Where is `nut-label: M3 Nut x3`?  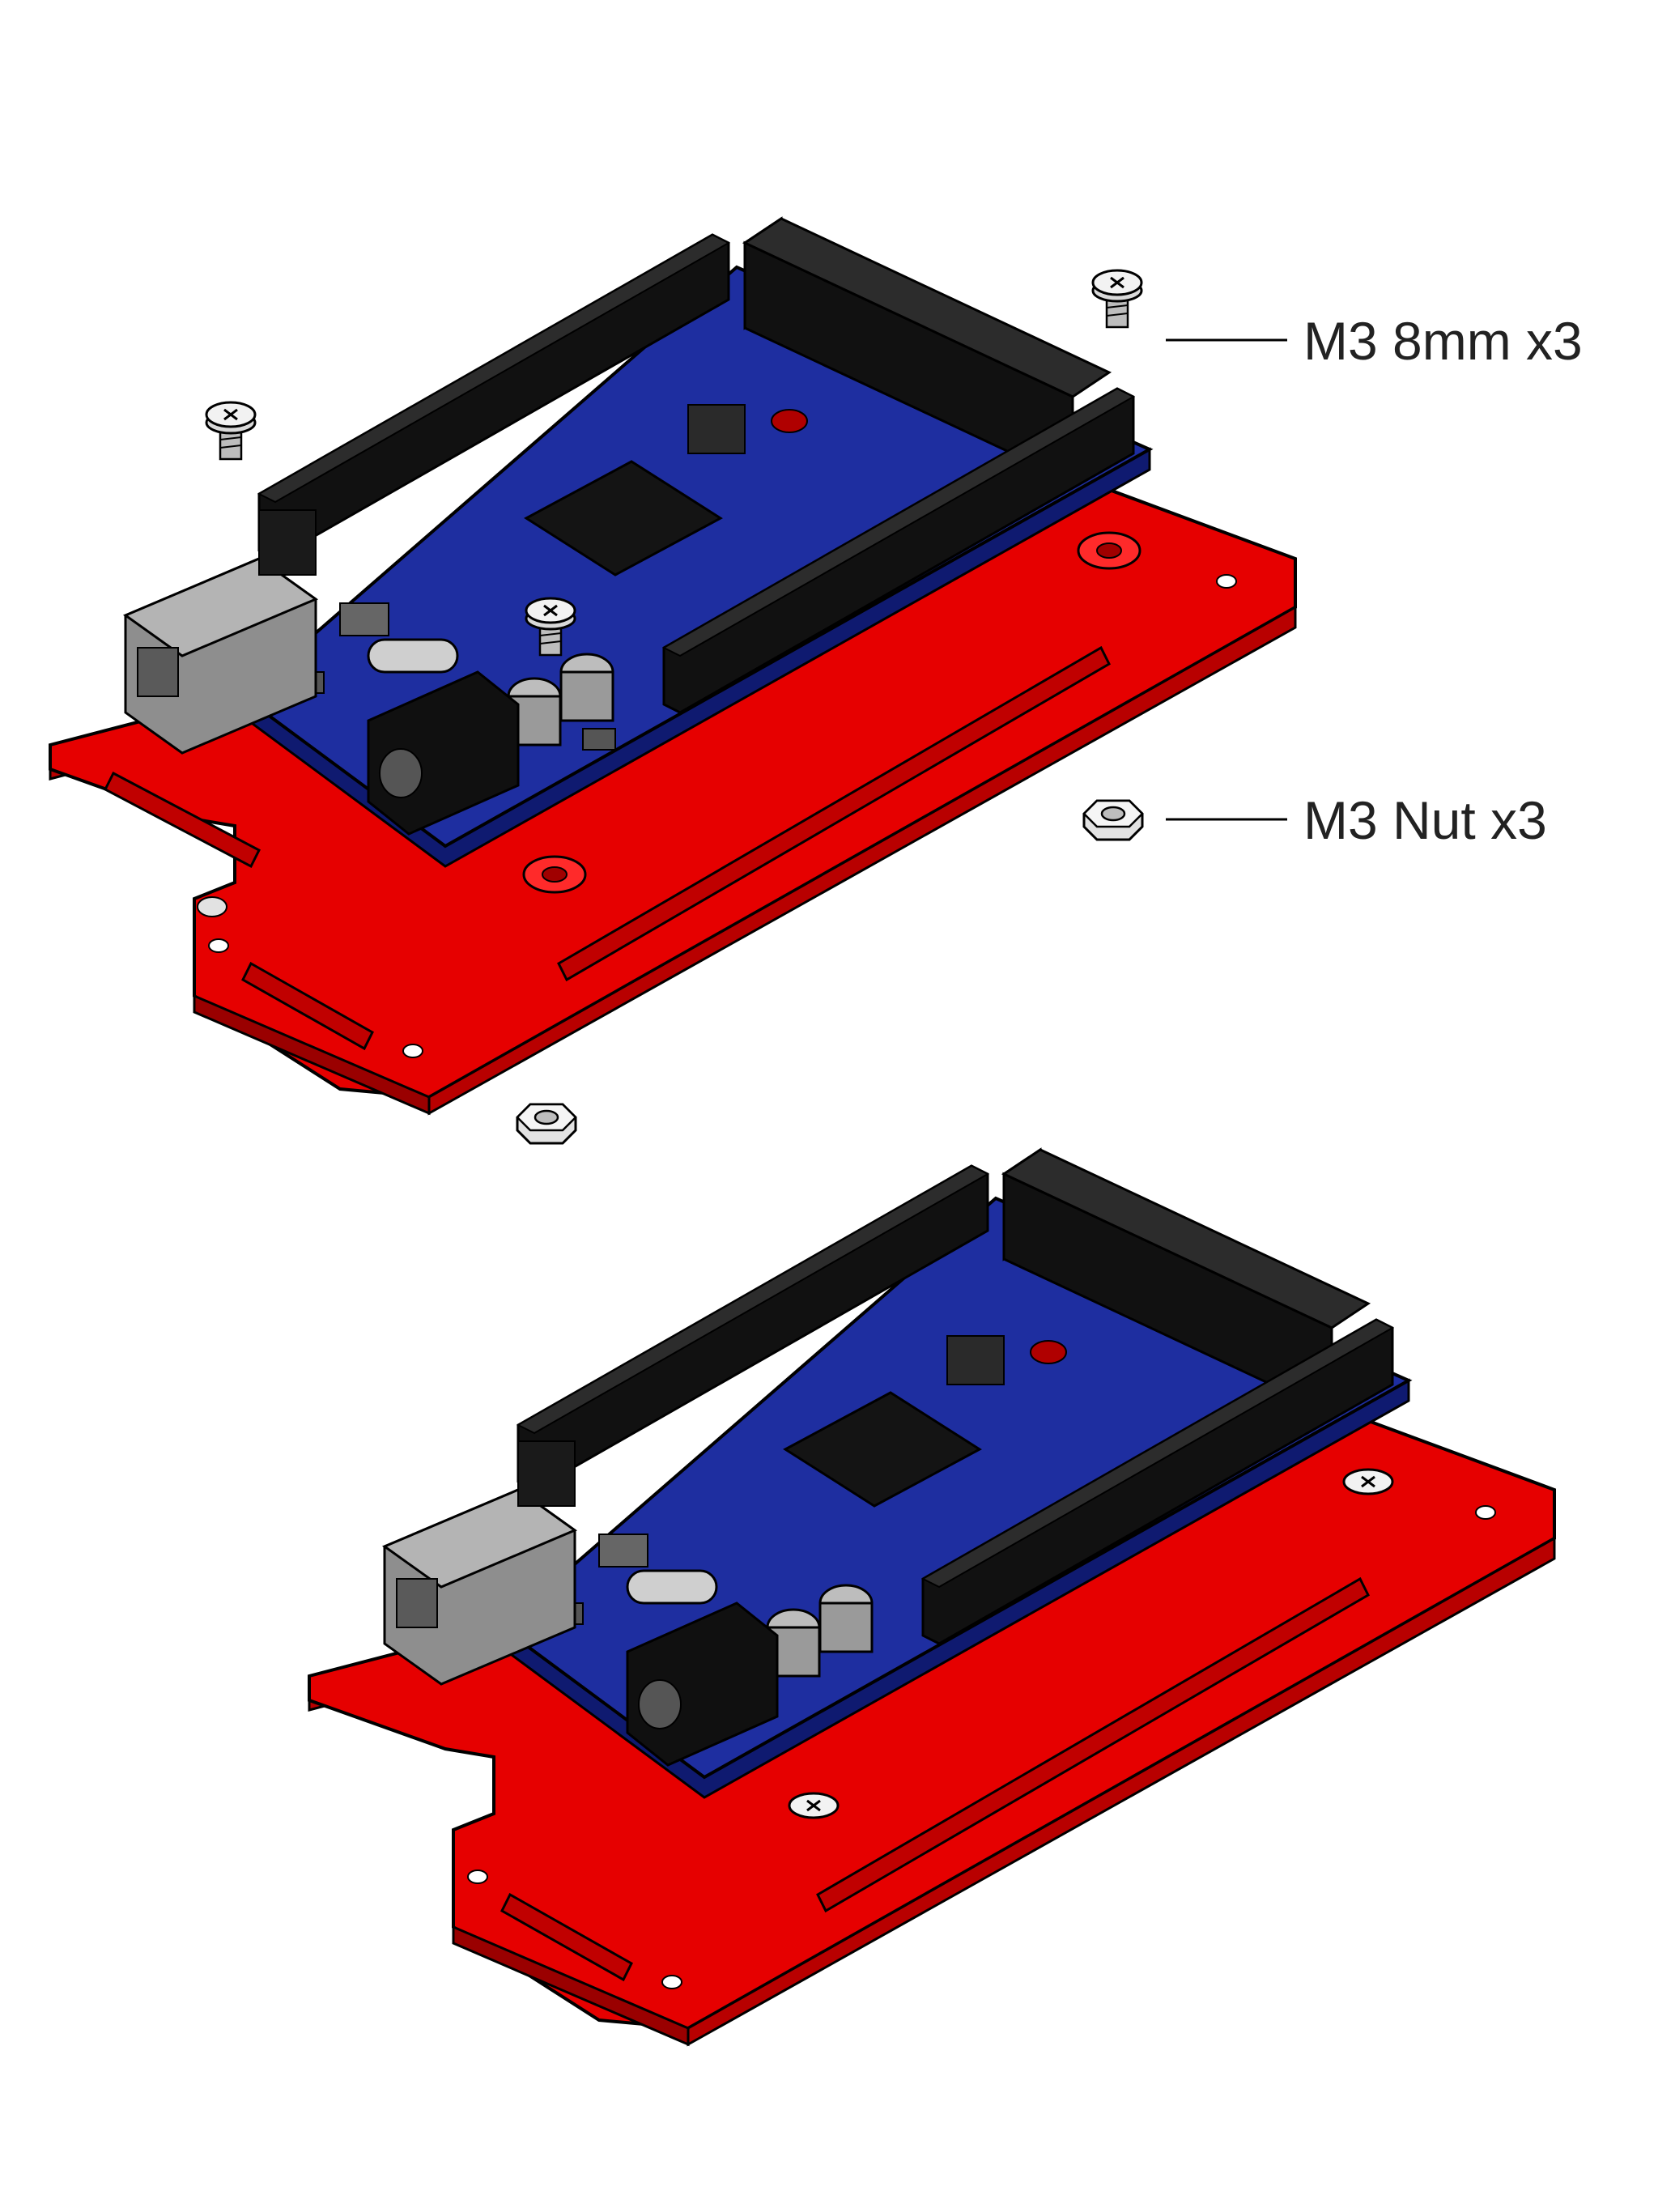 nut-label: M3 Nut x3 is located at coordinates (1425, 820).